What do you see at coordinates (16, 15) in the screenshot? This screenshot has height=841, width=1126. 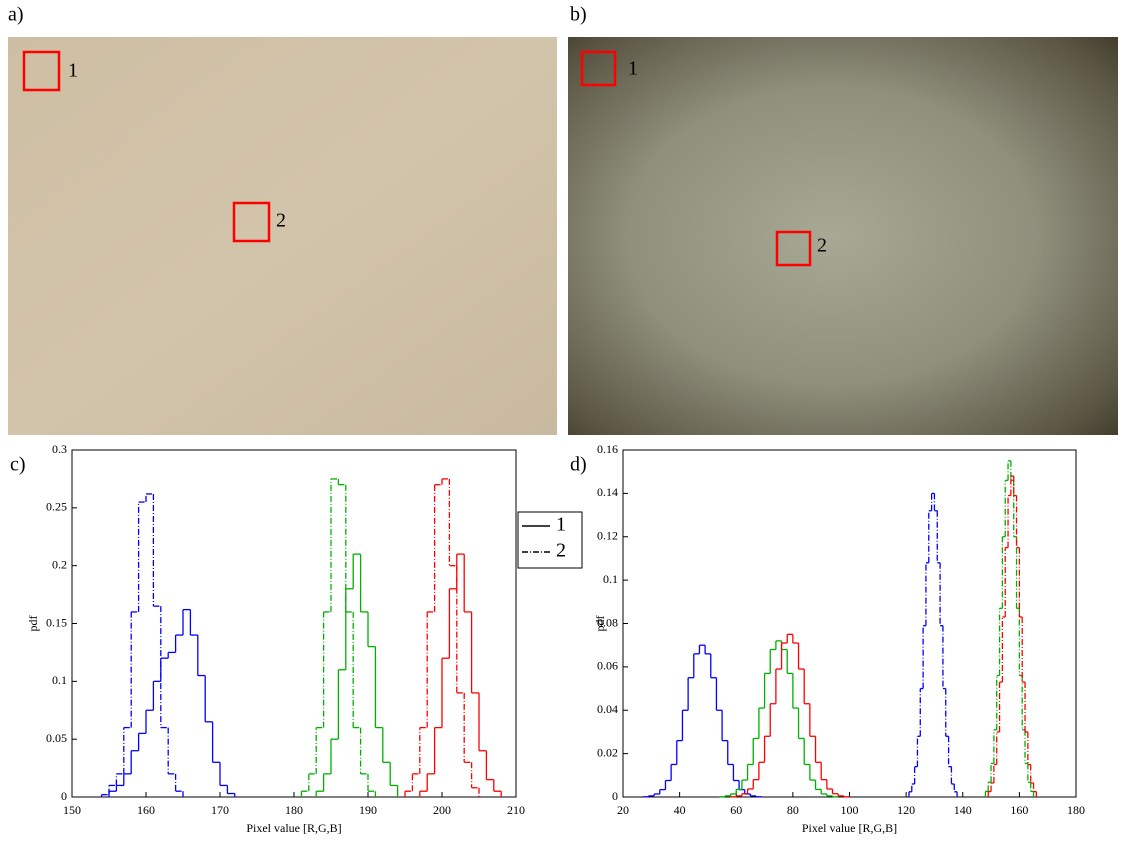 I see `panel-label: a)` at bounding box center [16, 15].